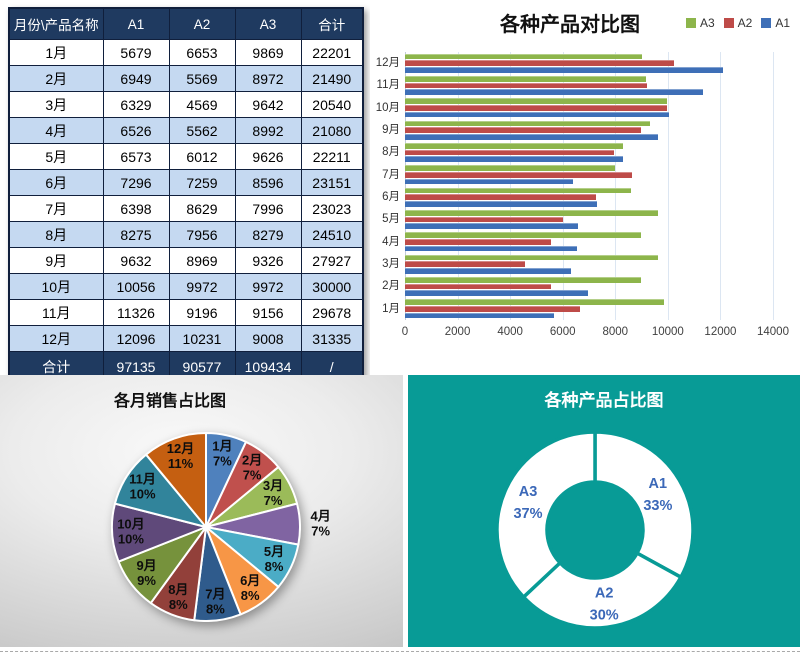  Describe the element at coordinates (176, 480) in the screenshot. I see `pie-slice-12月` at that location.